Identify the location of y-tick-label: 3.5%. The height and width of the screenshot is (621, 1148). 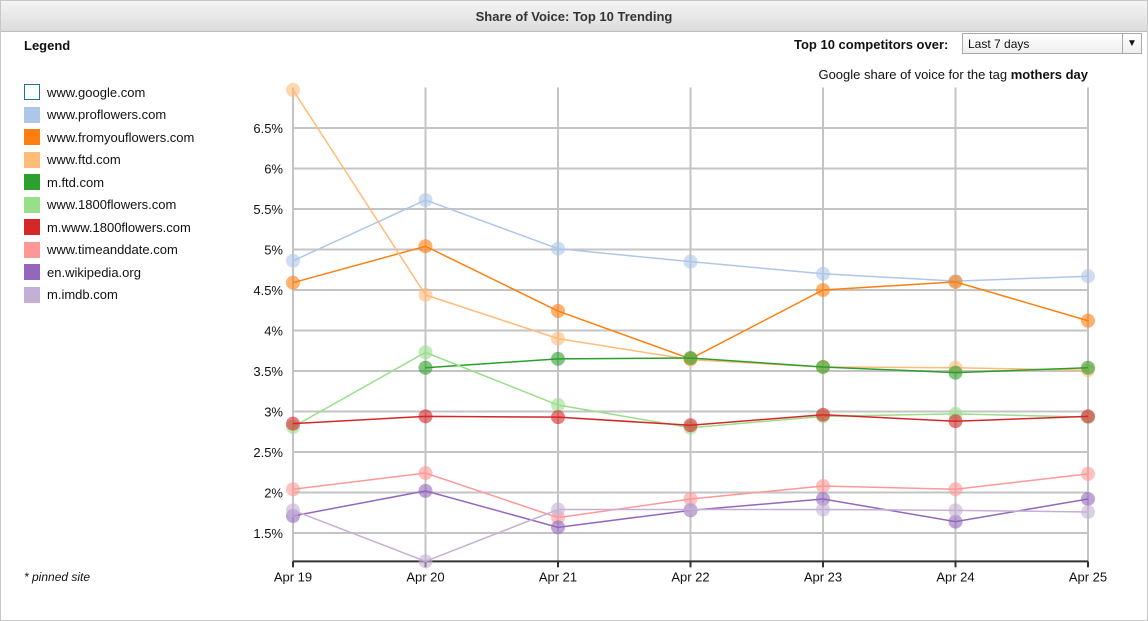
(268, 371).